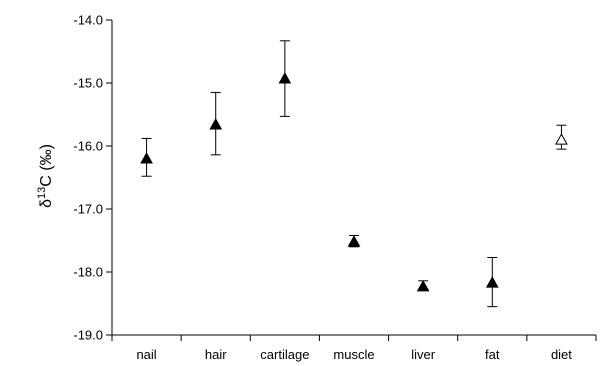  I want to click on y-tick-label: -18.0, so click(88, 272).